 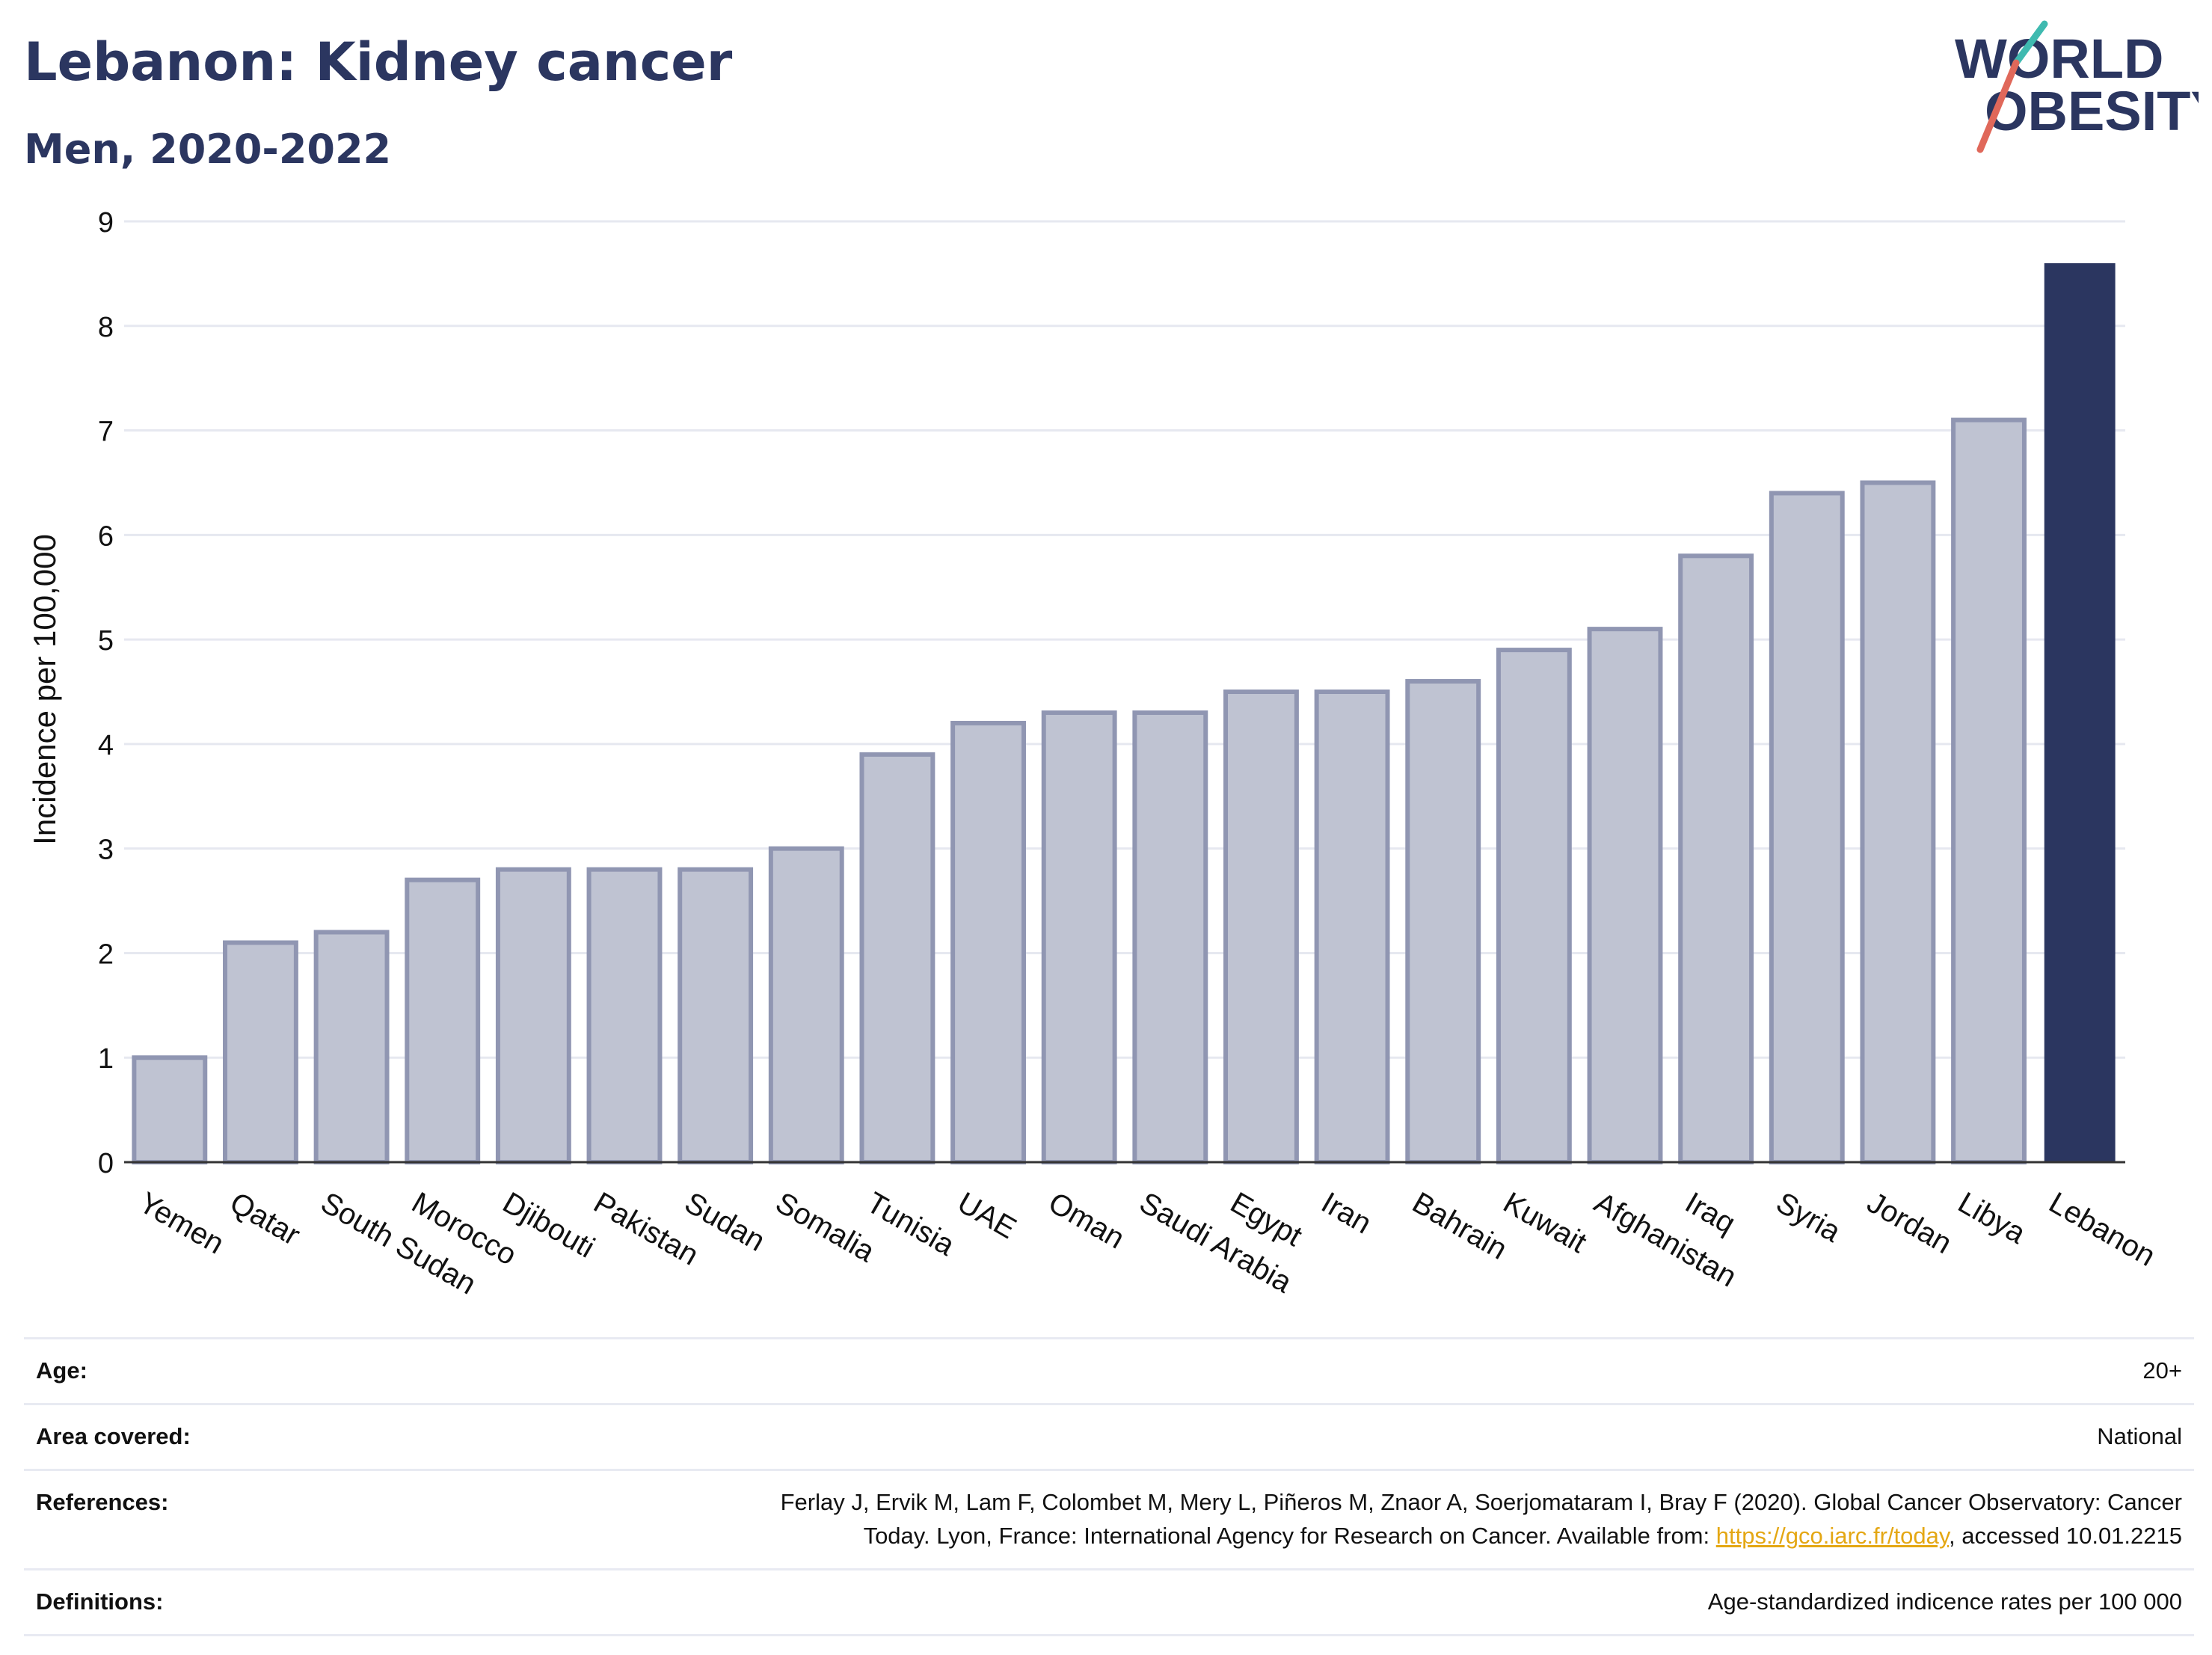 I want to click on meta-age-value: 20+, so click(x=1382, y=1371).